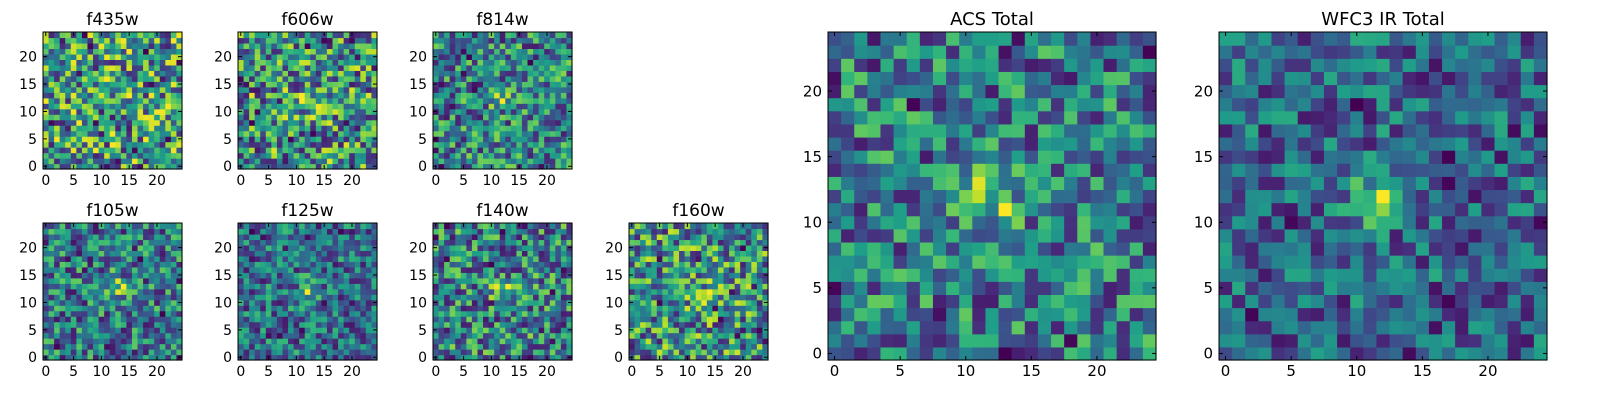  Describe the element at coordinates (547, 372) in the screenshot. I see `x-tick-label: 20` at that location.